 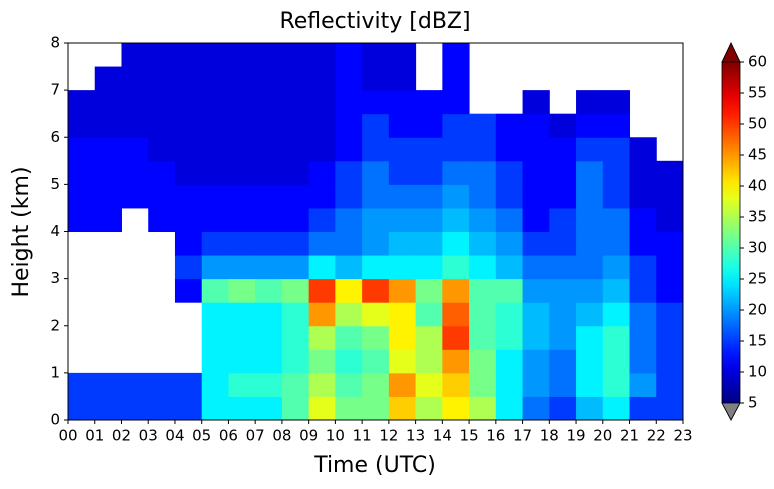 What do you see at coordinates (757, 93) in the screenshot?
I see `colorbar-tick-label: 55` at bounding box center [757, 93].